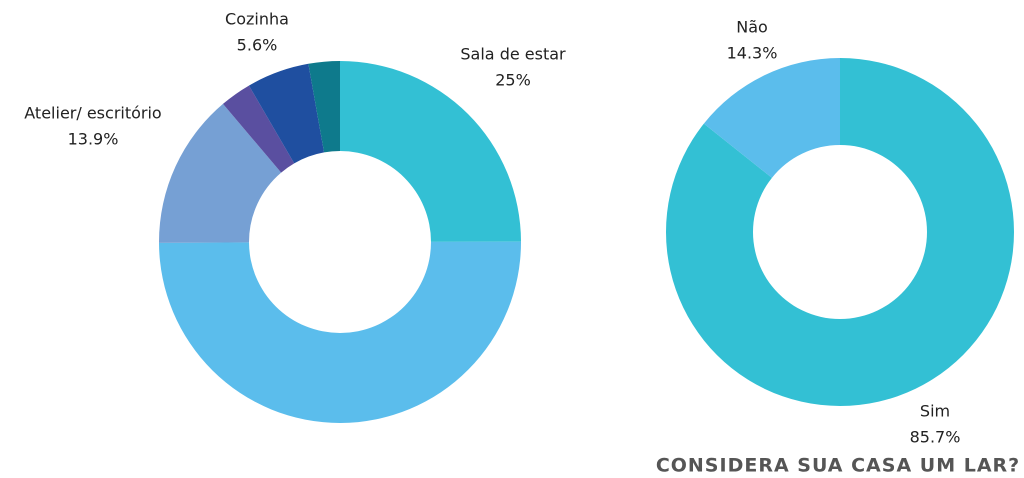  What do you see at coordinates (257, 45) in the screenshot?
I see `slice-value-label: 5.6%` at bounding box center [257, 45].